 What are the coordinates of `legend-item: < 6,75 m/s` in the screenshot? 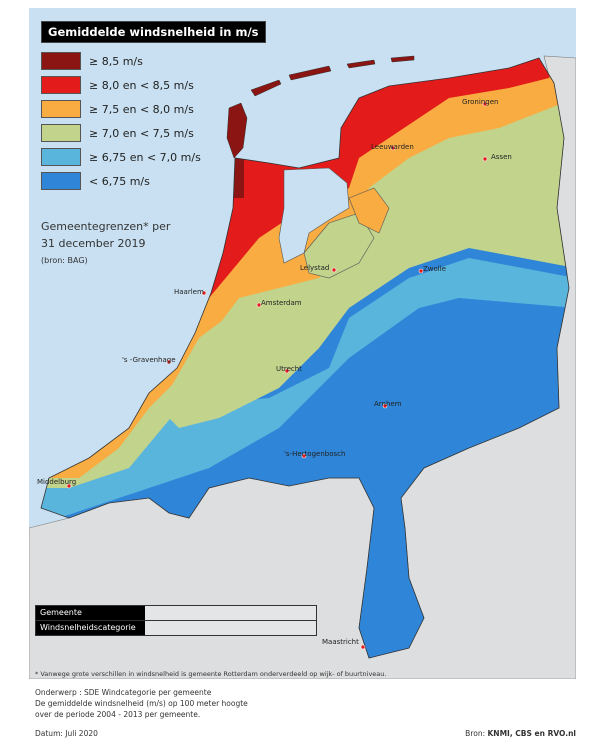 It's located at (95, 181).